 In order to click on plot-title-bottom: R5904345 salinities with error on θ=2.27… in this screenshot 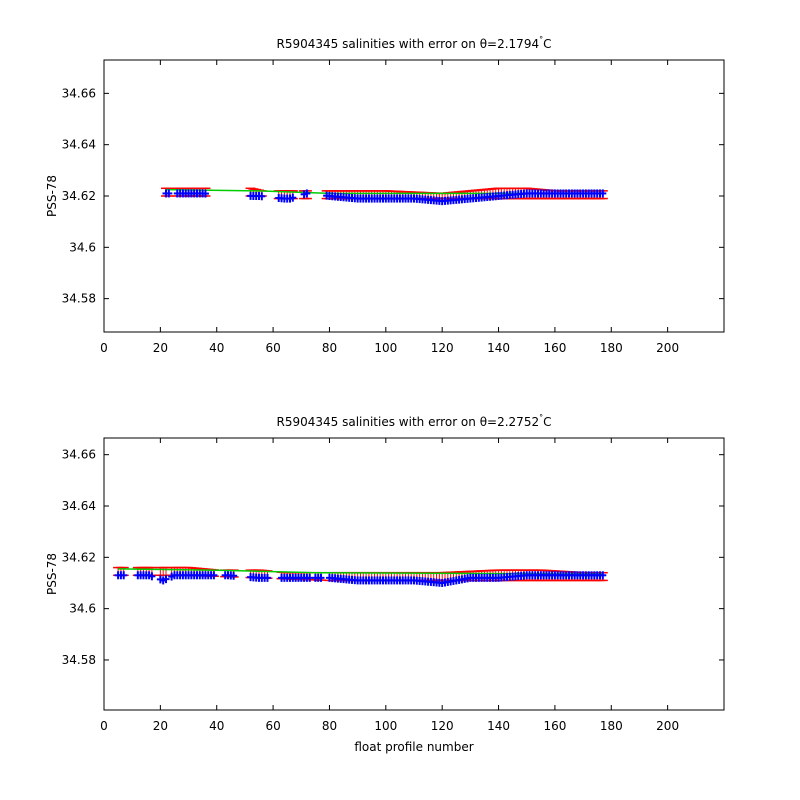, I will do `click(414, 421)`.